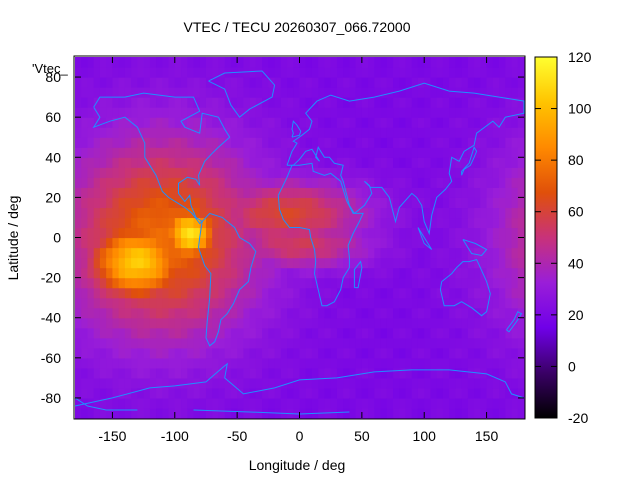  Describe the element at coordinates (271, 412) in the screenshot. I see `coastline` at that location.